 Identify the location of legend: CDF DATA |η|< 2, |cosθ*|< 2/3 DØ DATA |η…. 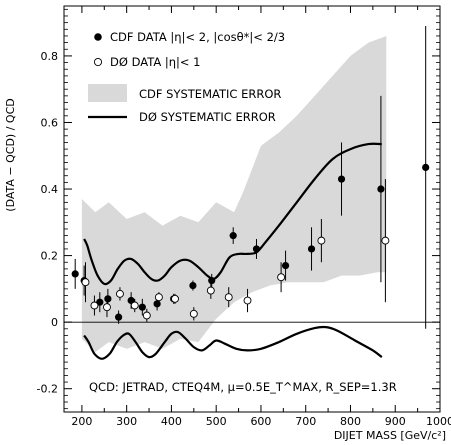
(186, 77).